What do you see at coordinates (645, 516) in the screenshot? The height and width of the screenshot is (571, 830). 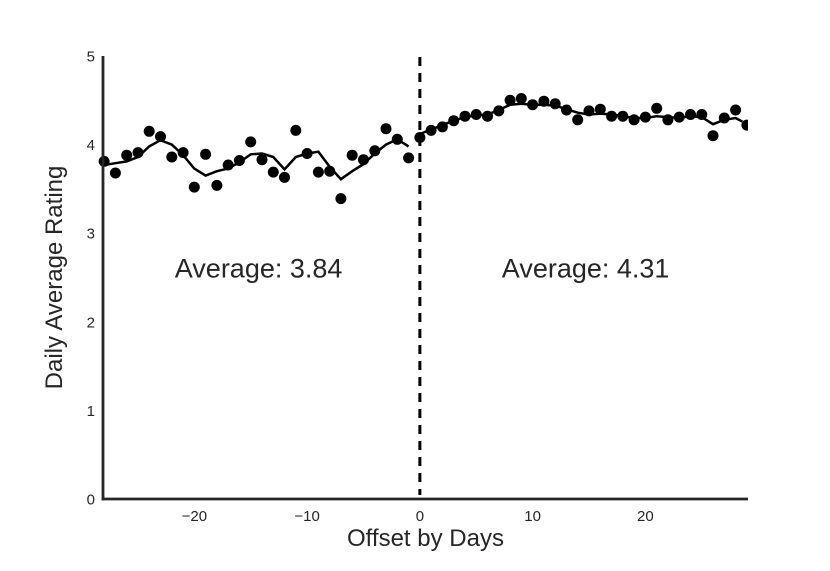 I see `x-tick-label: 20` at bounding box center [645, 516].